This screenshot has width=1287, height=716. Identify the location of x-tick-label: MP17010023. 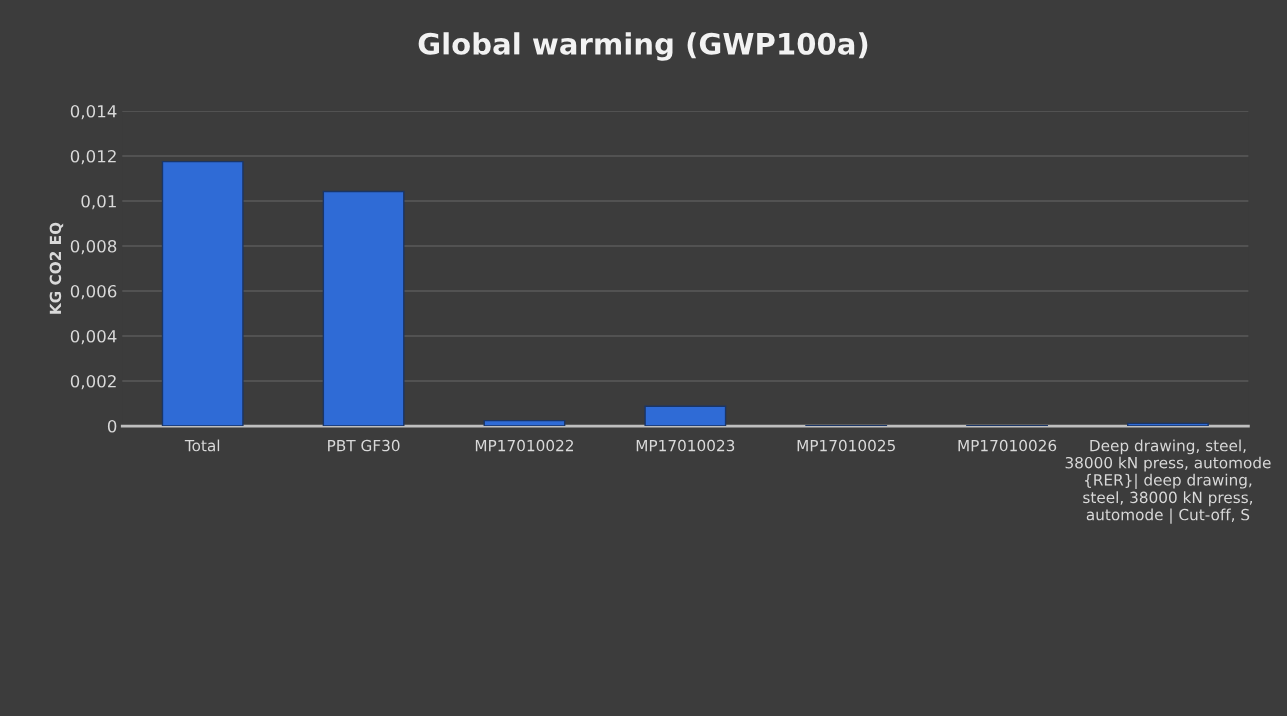
(685, 445).